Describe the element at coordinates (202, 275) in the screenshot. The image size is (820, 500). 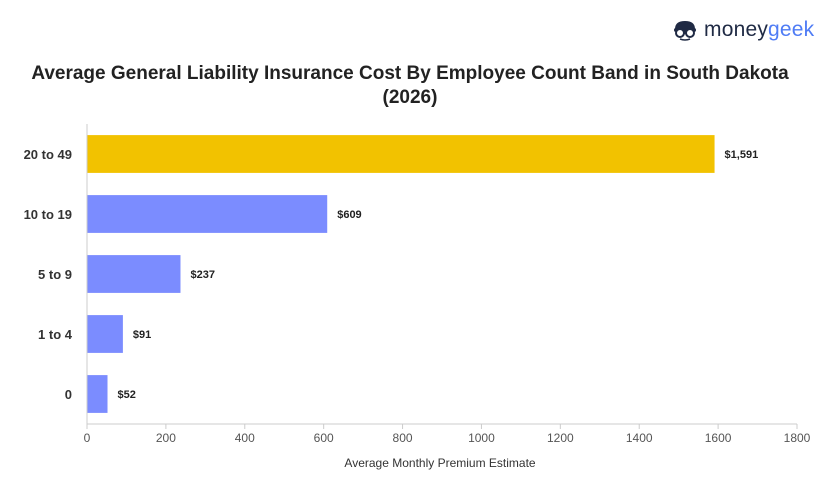
I see `data-label: $237` at that location.